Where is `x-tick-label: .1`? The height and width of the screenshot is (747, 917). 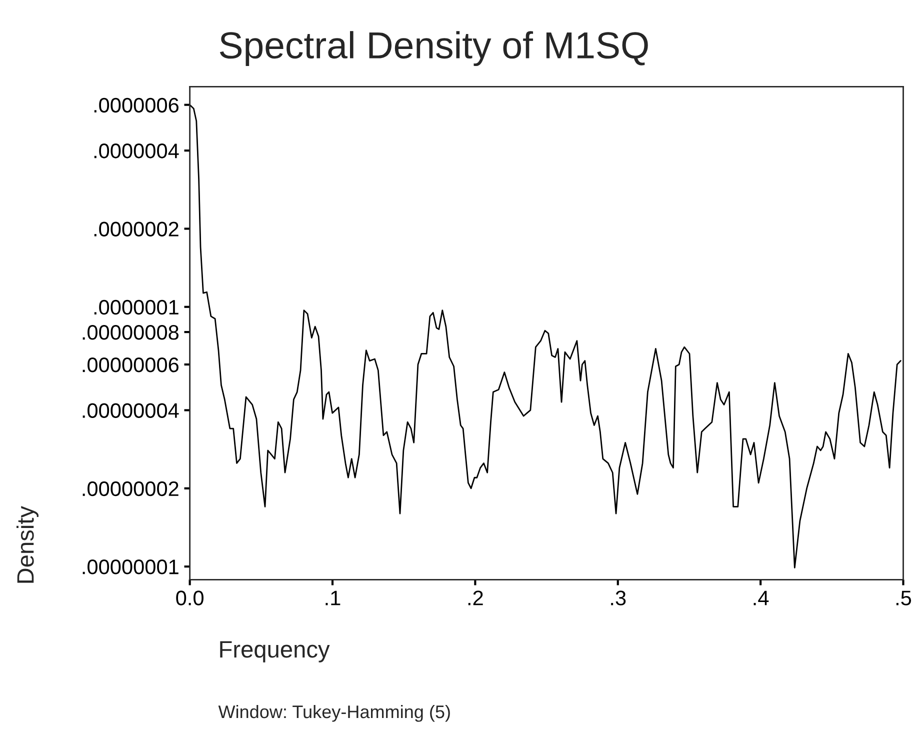 x-tick-label: .1 is located at coordinates (333, 598).